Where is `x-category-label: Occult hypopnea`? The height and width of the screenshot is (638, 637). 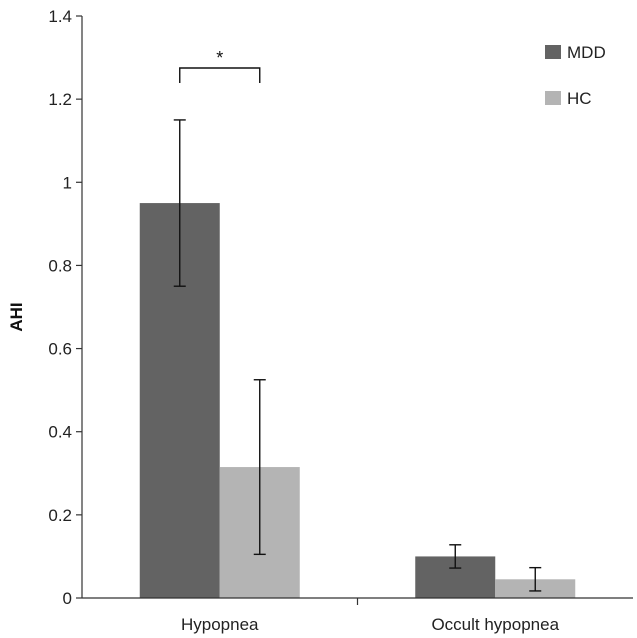
x-category-label: Occult hypopnea is located at coordinates (495, 624).